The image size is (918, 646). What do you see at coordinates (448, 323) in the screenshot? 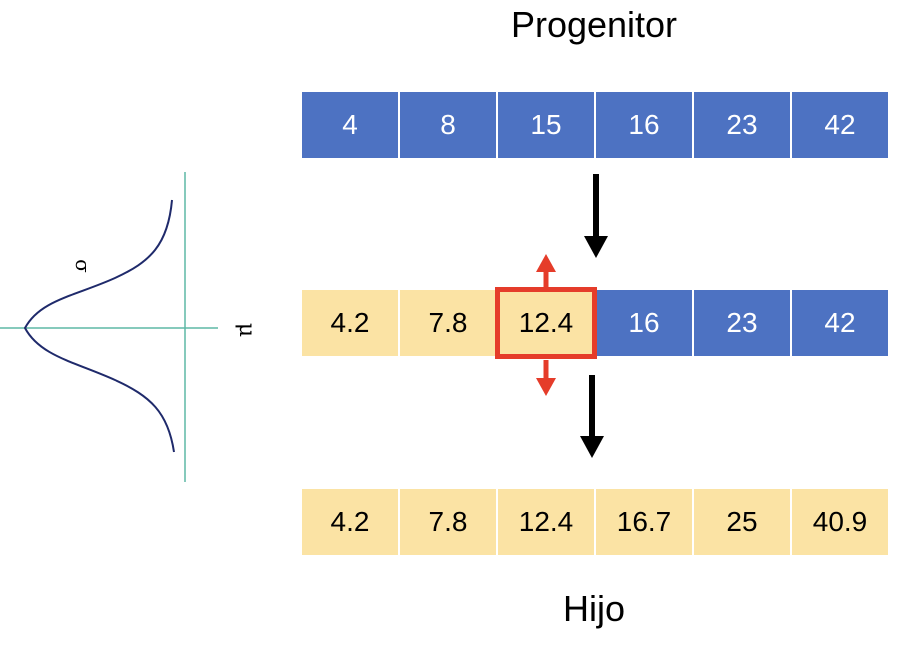
I see `mutating-cell-2: 7.8` at bounding box center [448, 323].